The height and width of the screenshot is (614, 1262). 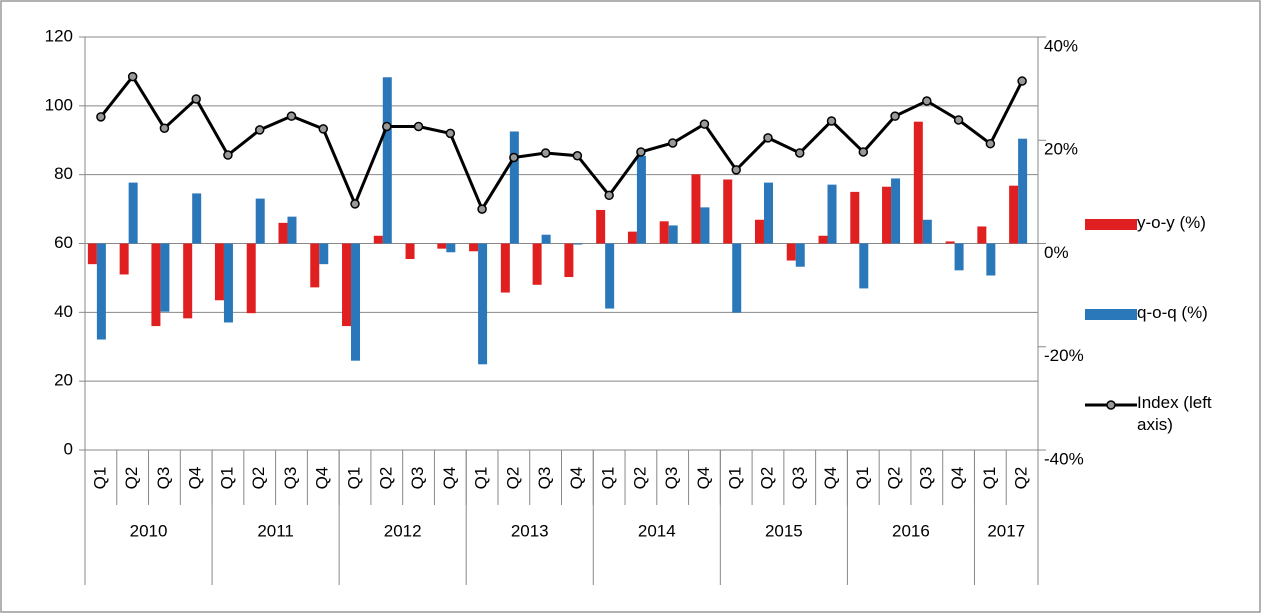 What do you see at coordinates (1064, 355) in the screenshot?
I see `y2-tick-label: -20%` at bounding box center [1064, 355].